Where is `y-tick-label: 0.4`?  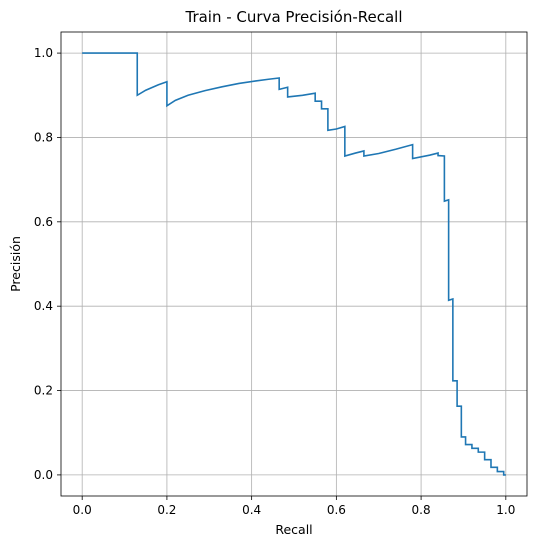 y-tick-label: 0.4 is located at coordinates (43, 306).